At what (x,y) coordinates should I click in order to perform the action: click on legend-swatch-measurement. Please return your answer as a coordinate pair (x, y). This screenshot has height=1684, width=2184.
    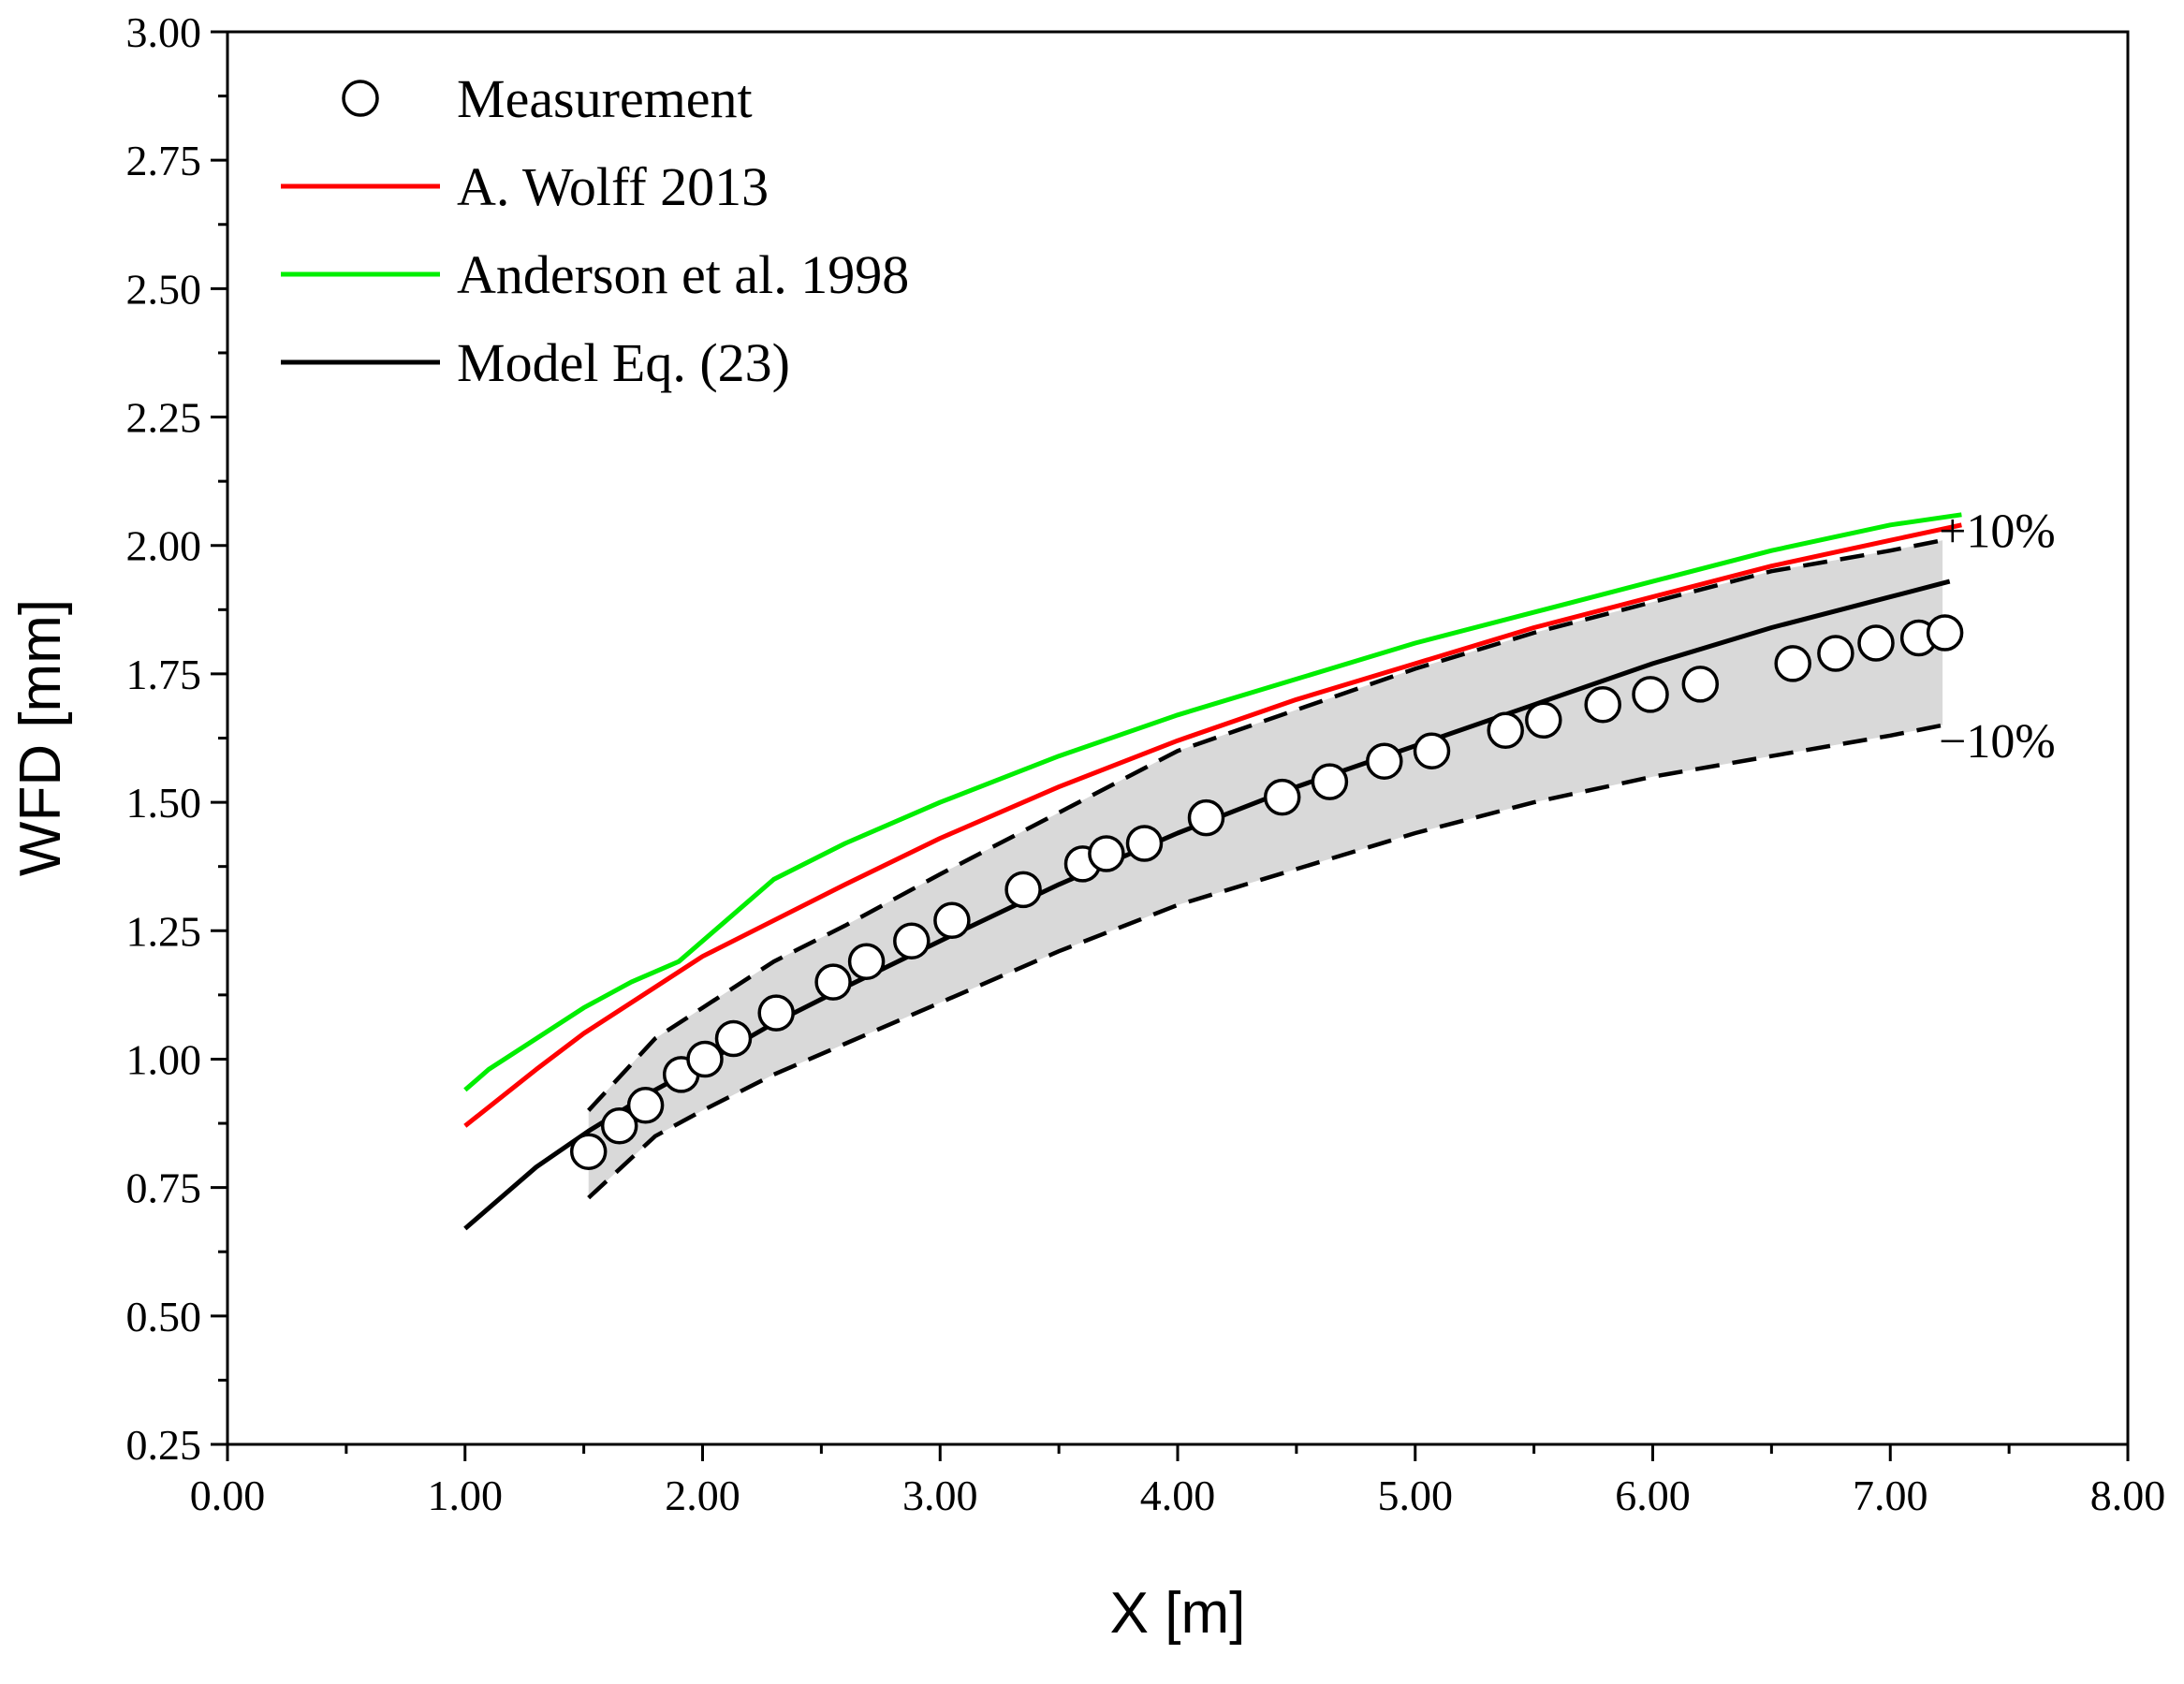
    Looking at the image, I should click on (360, 98).